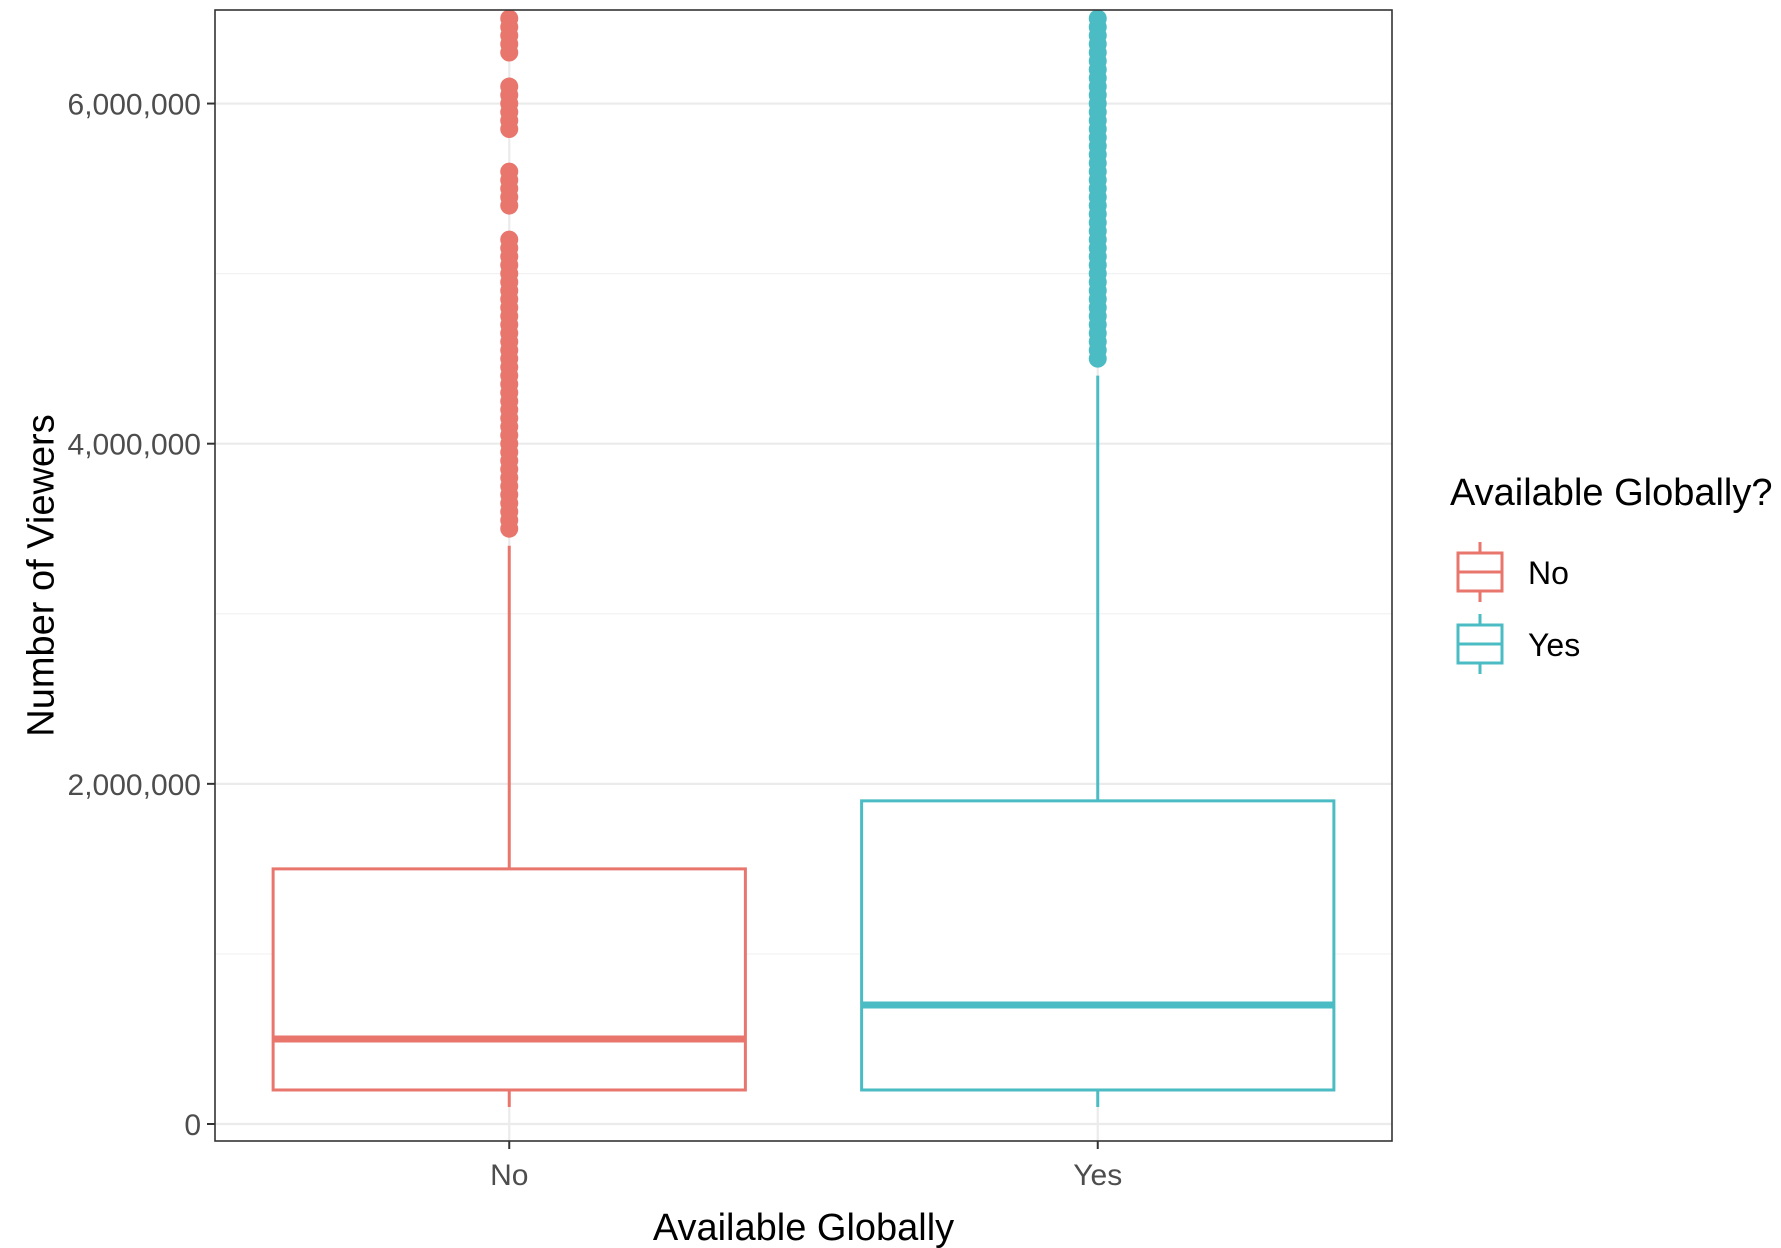 The height and width of the screenshot is (1248, 1781). What do you see at coordinates (803, 1227) in the screenshot?
I see `x-axis-title: Available Globally` at bounding box center [803, 1227].